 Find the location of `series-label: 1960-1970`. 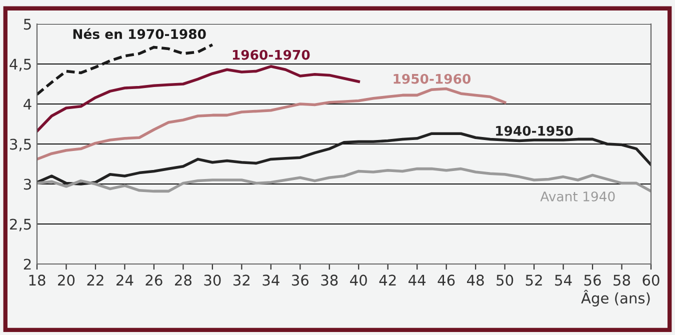

series-label: 1960-1970 is located at coordinates (271, 55).